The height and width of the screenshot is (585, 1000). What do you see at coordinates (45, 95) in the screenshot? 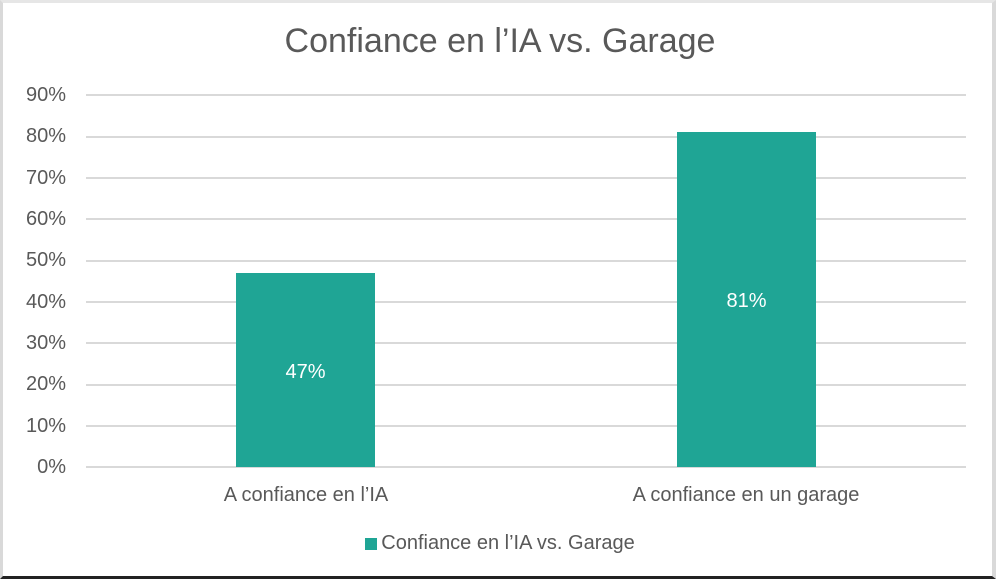
I see `y-tick-label: 90%` at bounding box center [45, 95].